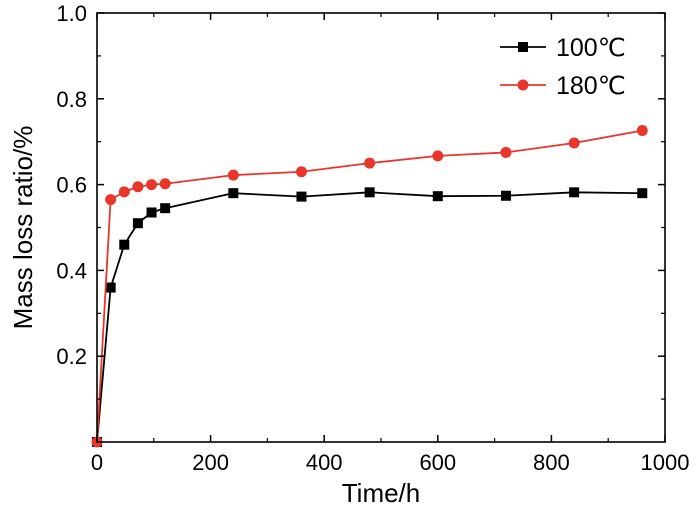 This screenshot has width=700, height=510. Describe the element at coordinates (97, 462) in the screenshot. I see `x-tick-label: 0` at that location.